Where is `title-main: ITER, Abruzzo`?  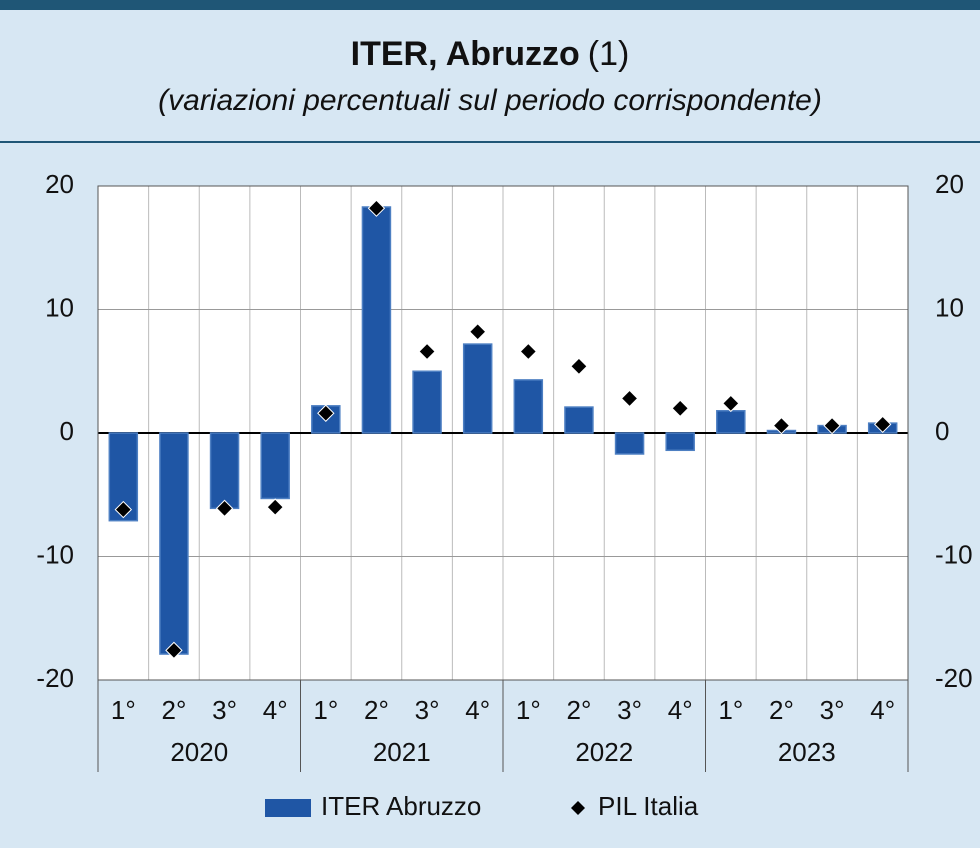
title-main: ITER, Abruzzo is located at coordinates (465, 54).